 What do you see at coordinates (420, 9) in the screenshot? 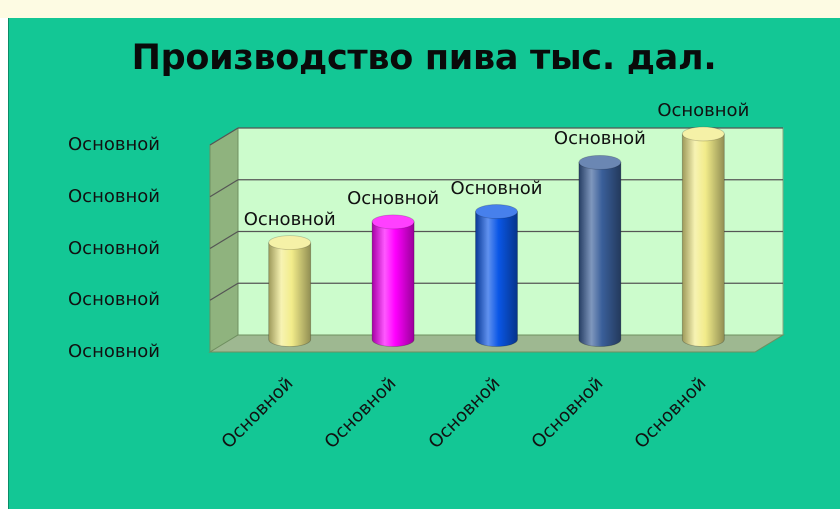
I see `top-strip` at bounding box center [420, 9].